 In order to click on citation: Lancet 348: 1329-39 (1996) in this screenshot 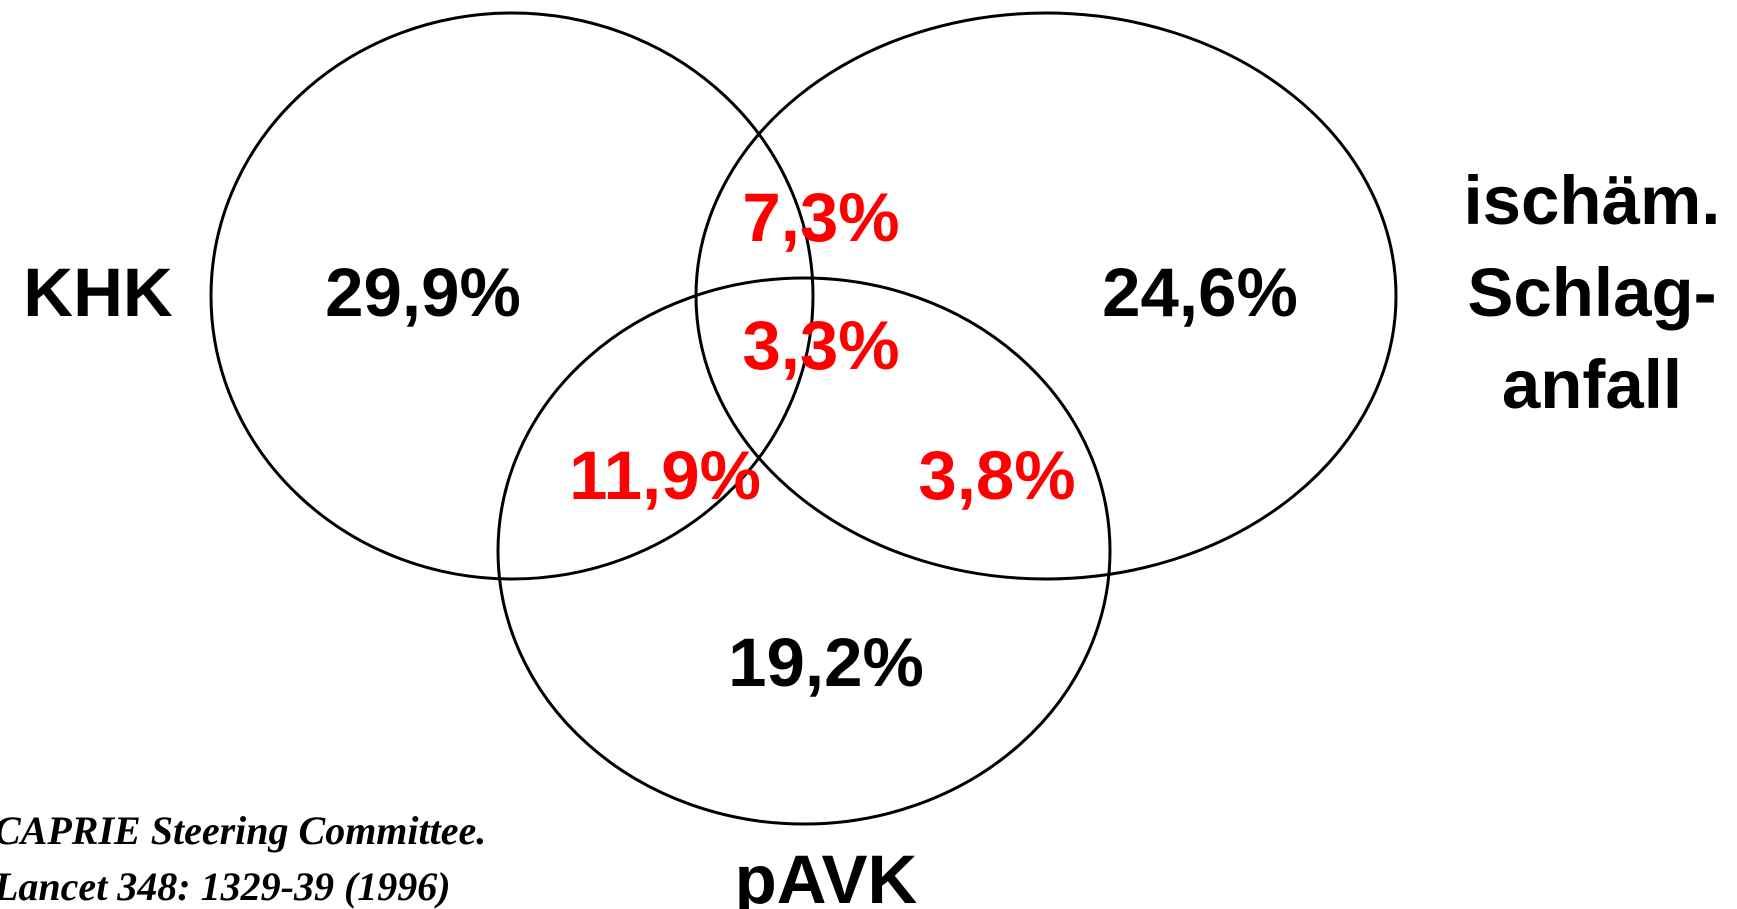, I will do `click(225, 886)`.